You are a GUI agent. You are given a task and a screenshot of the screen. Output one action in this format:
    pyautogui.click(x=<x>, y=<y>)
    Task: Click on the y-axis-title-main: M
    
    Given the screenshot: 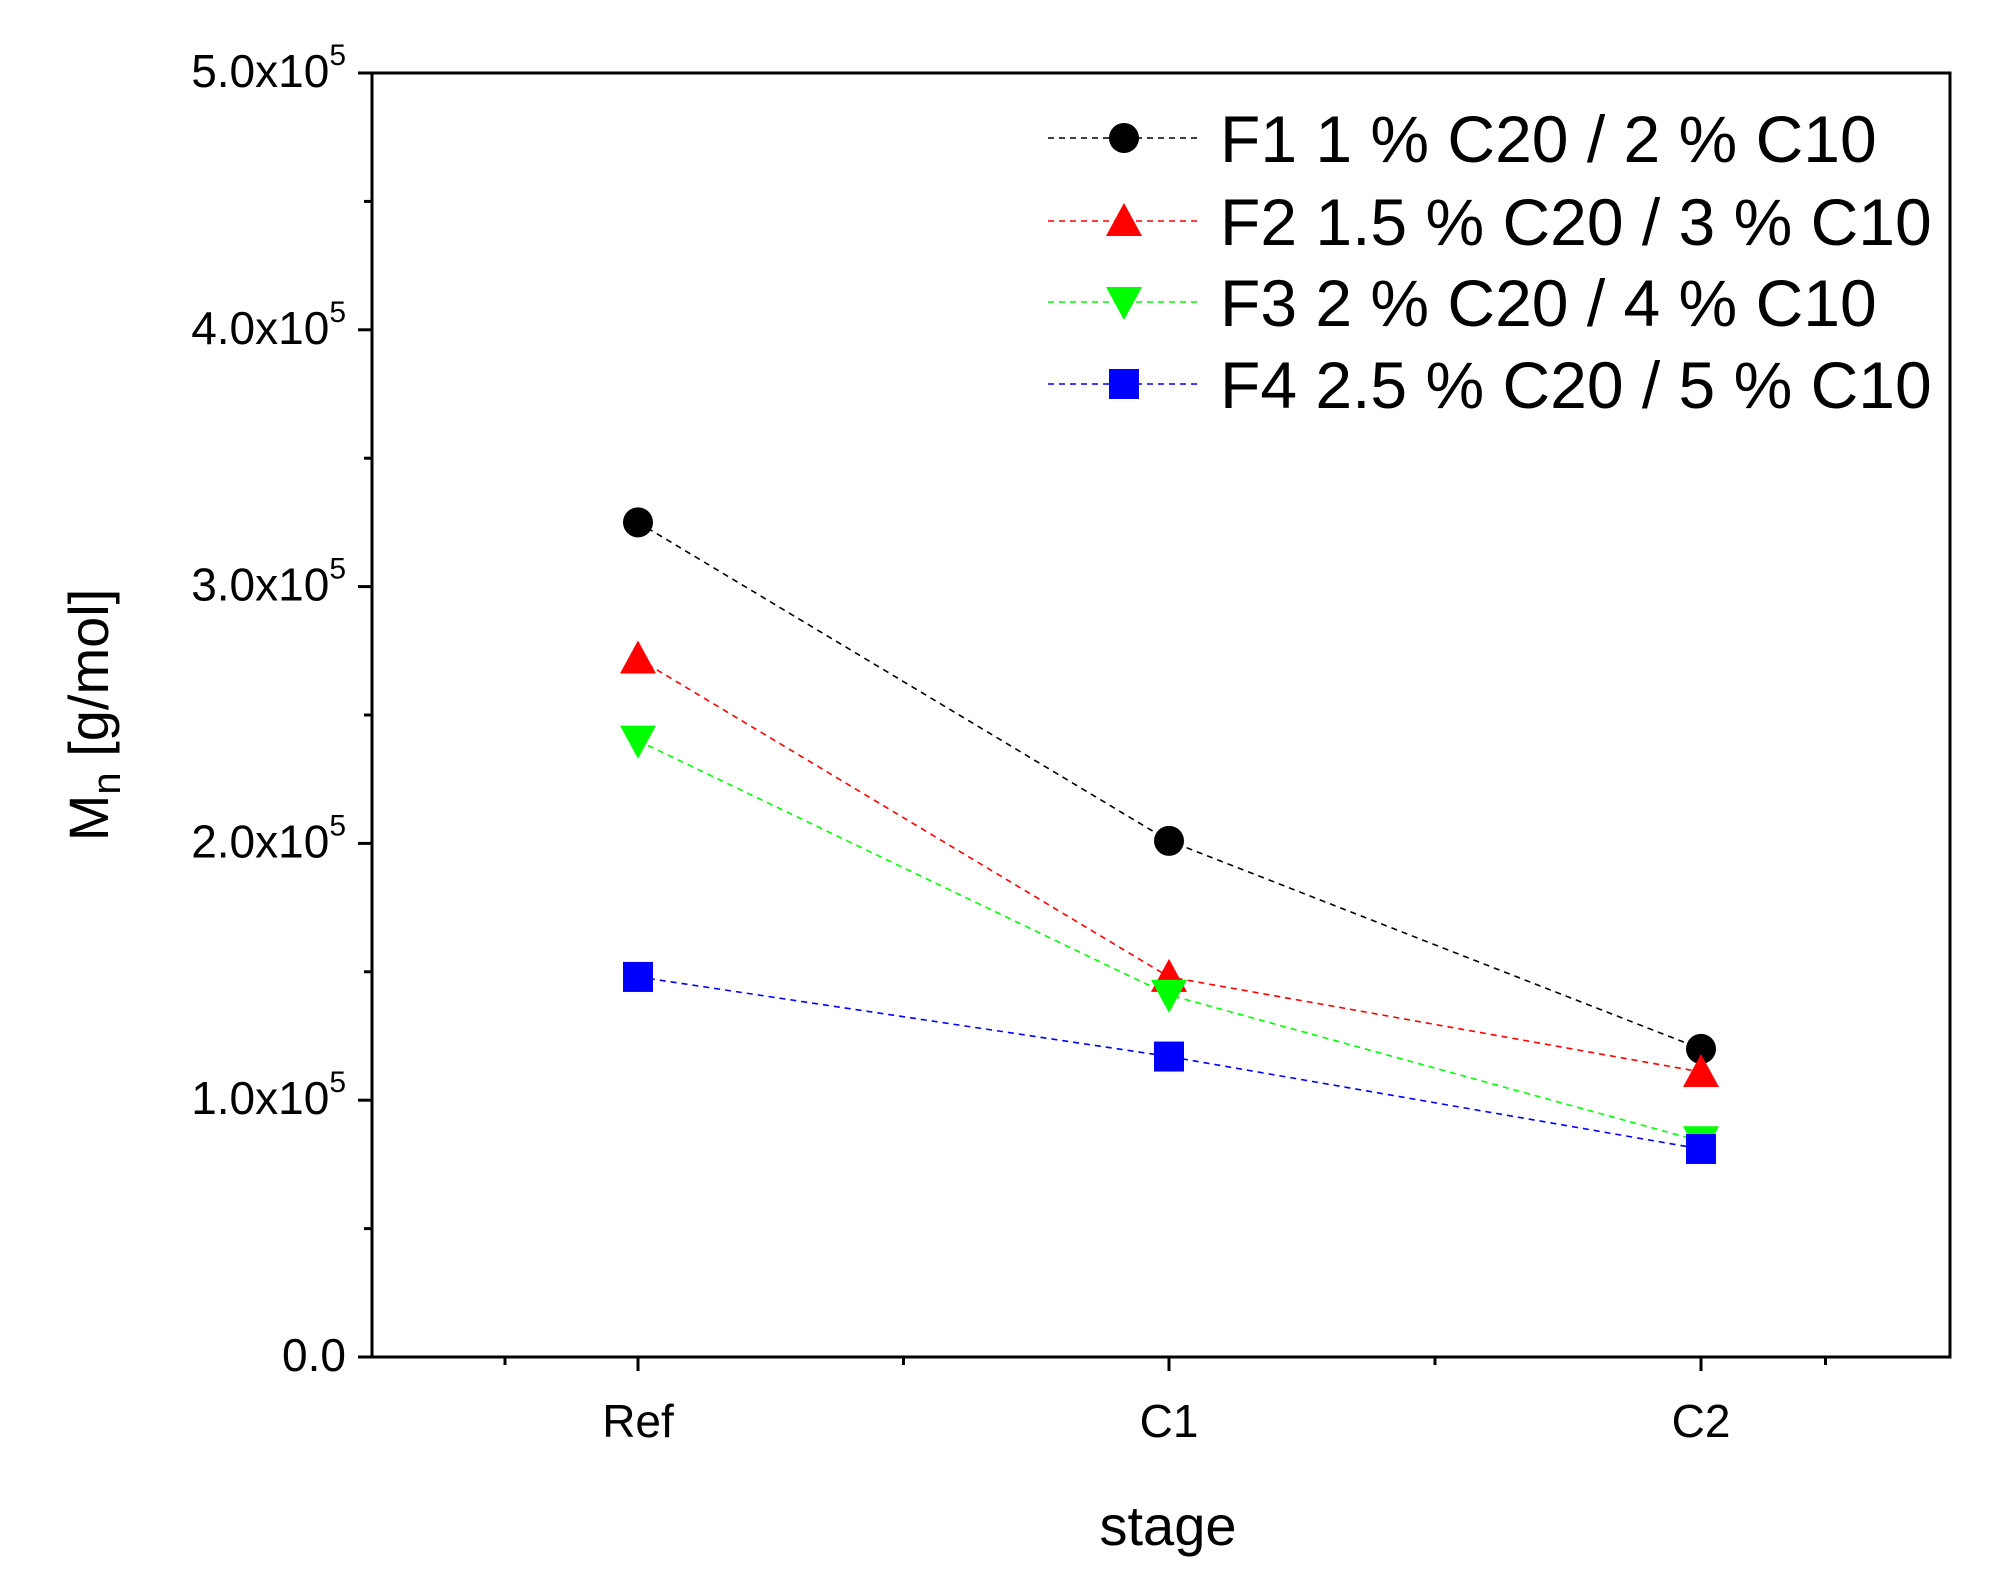 What is the action you would take?
    pyautogui.click(x=88, y=818)
    